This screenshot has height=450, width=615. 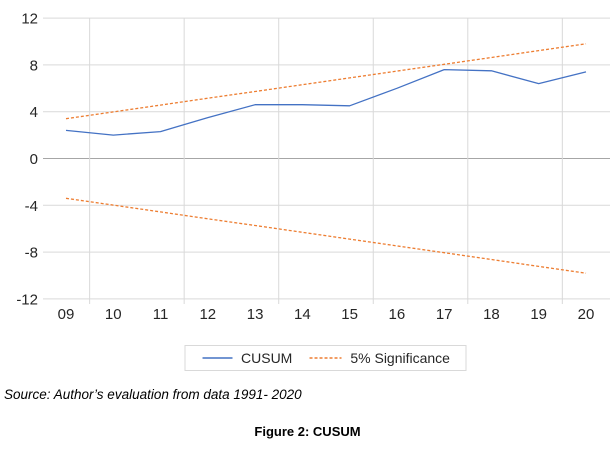 What do you see at coordinates (326, 102) in the screenshot?
I see `cusum-line` at bounding box center [326, 102].